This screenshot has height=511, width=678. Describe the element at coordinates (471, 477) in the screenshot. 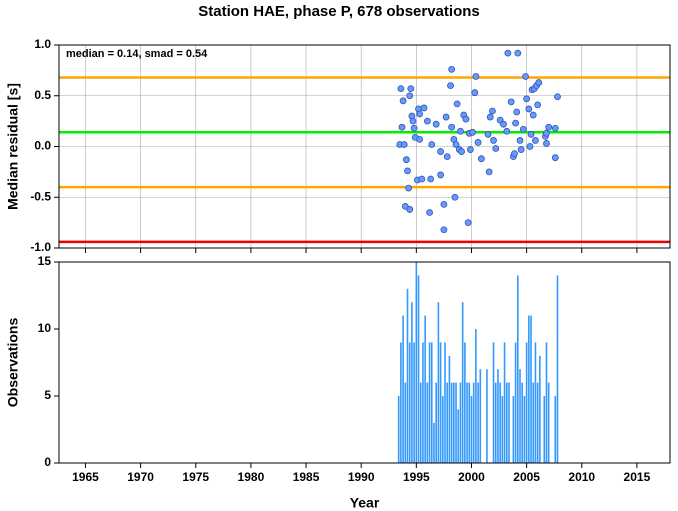

I see `x-tick-label: 2000` at that location.